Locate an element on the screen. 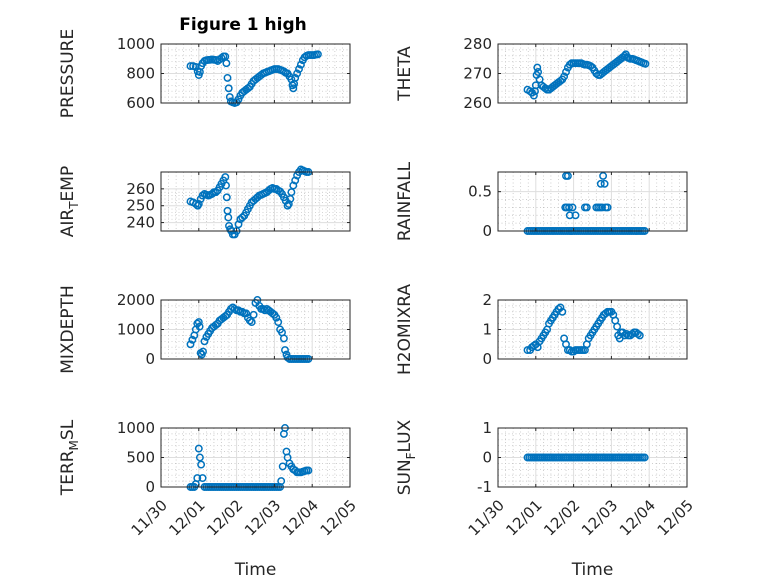 The height and width of the screenshot is (583, 778). y-axis-label: PRESSURE is located at coordinates (68, 73).